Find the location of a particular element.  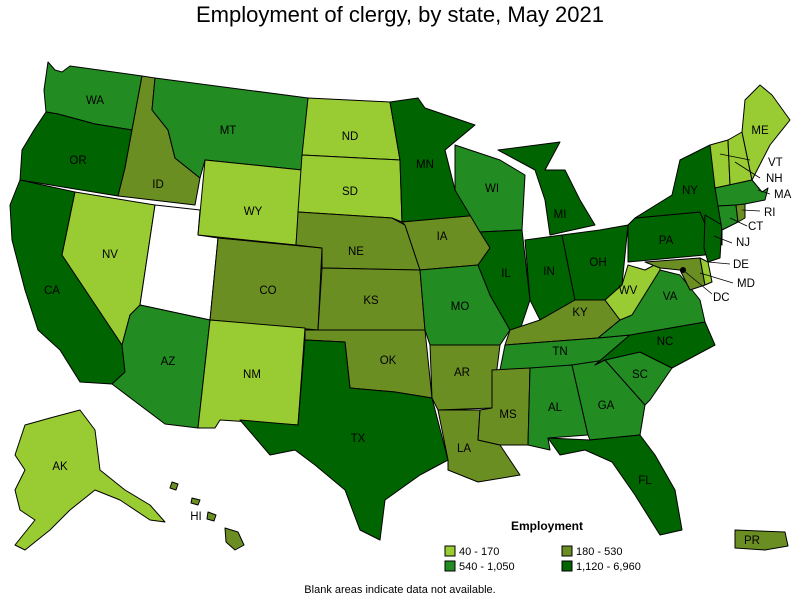

state-label-pa: PA is located at coordinates (666, 241).